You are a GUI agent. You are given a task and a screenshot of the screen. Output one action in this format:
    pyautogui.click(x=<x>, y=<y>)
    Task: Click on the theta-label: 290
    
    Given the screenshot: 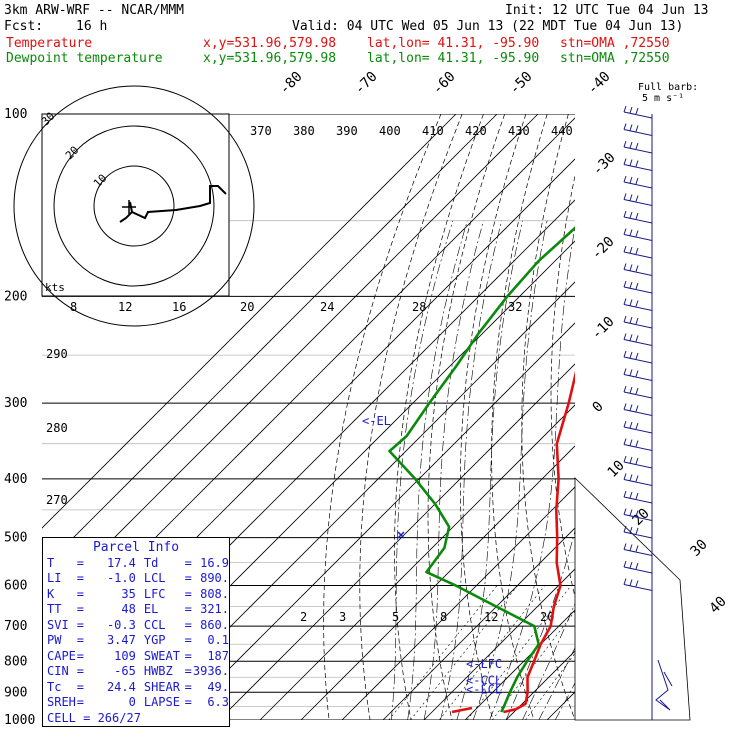 What is the action you would take?
    pyautogui.click(x=57, y=354)
    